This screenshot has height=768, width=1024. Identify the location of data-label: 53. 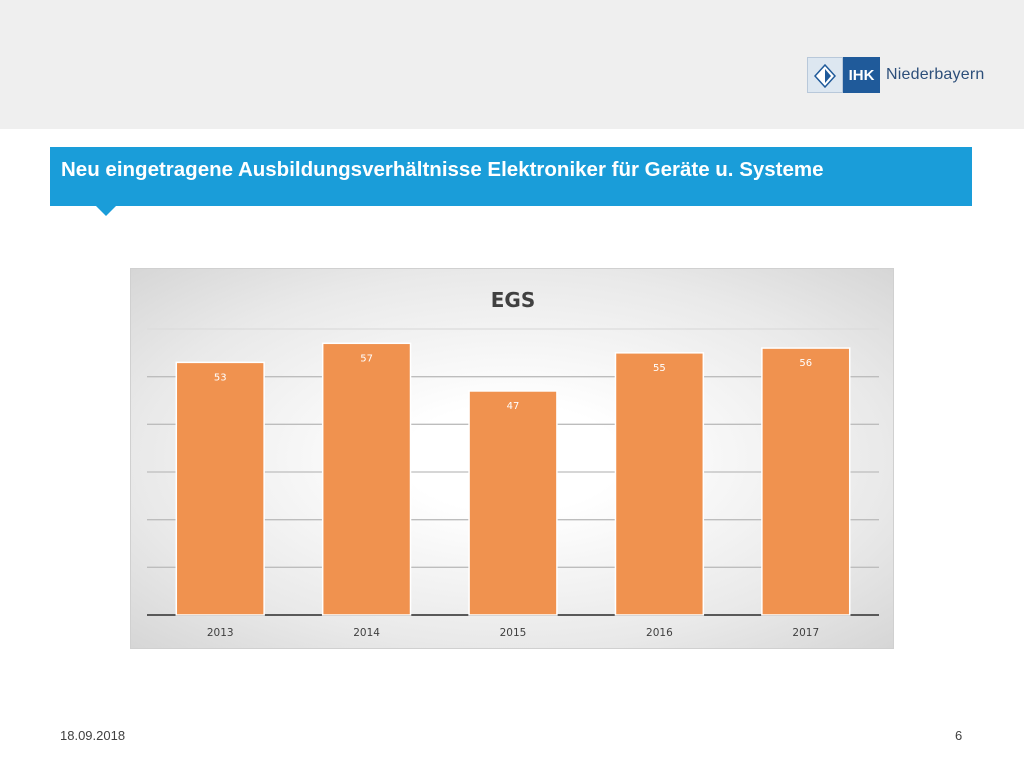
(220, 377).